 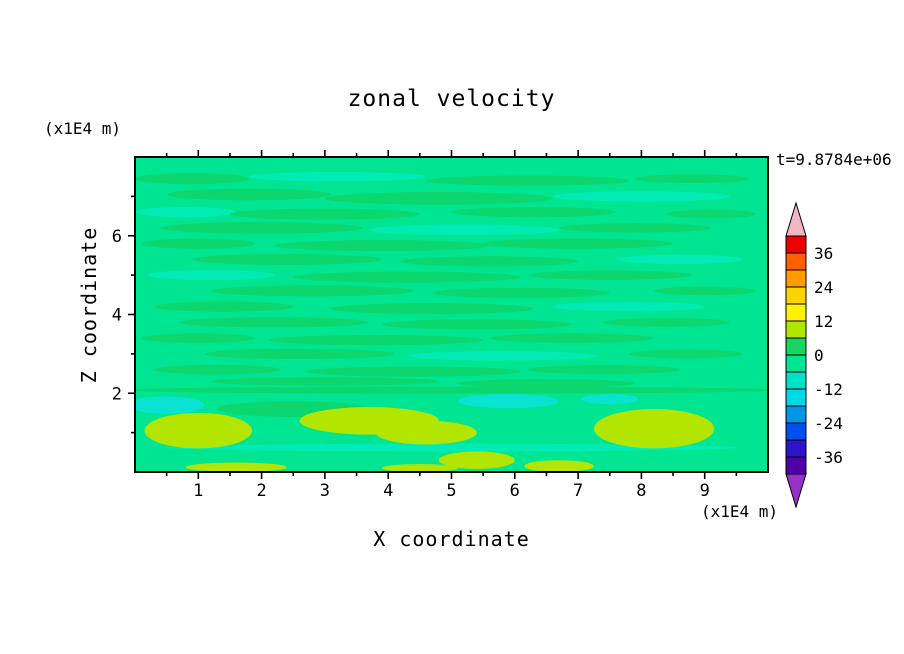 I want to click on x-axis-unit-label: (x1E4 m), so click(x=739, y=511).